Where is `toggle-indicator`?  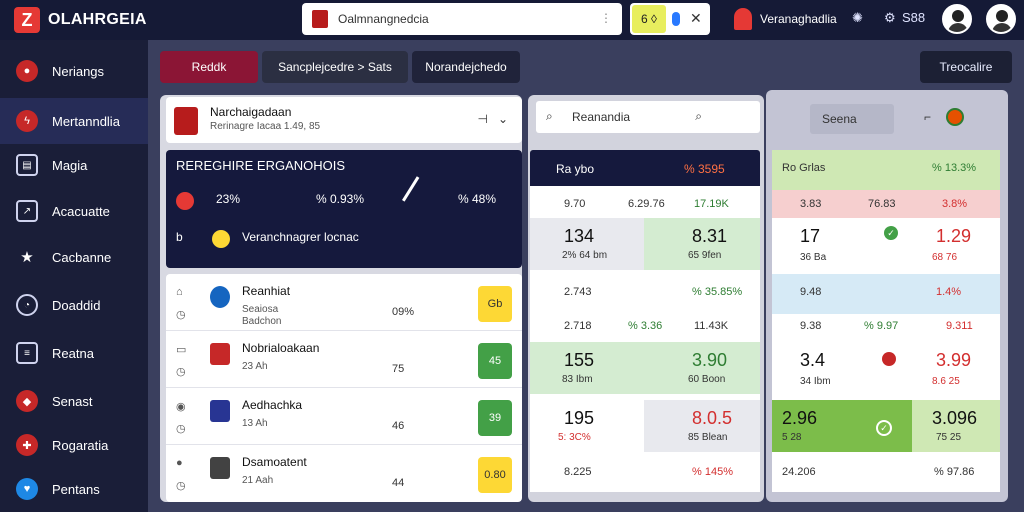
toggle-indicator is located at coordinates (676, 19).